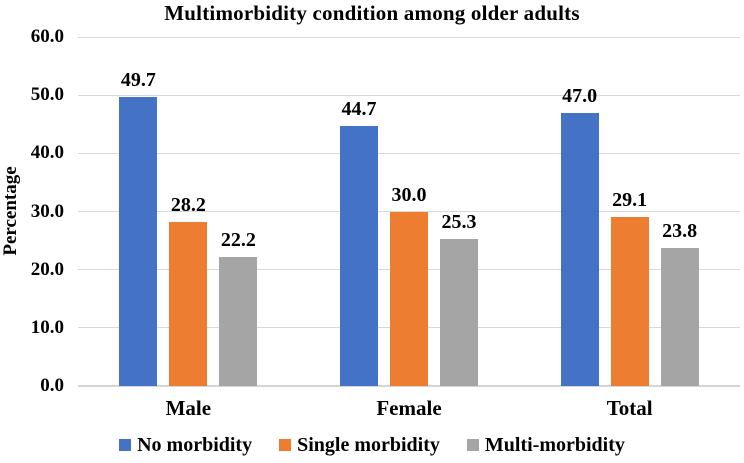 This screenshot has height=463, width=744. Describe the element at coordinates (630, 199) in the screenshot. I see `bar-value-label: 29.1` at that location.